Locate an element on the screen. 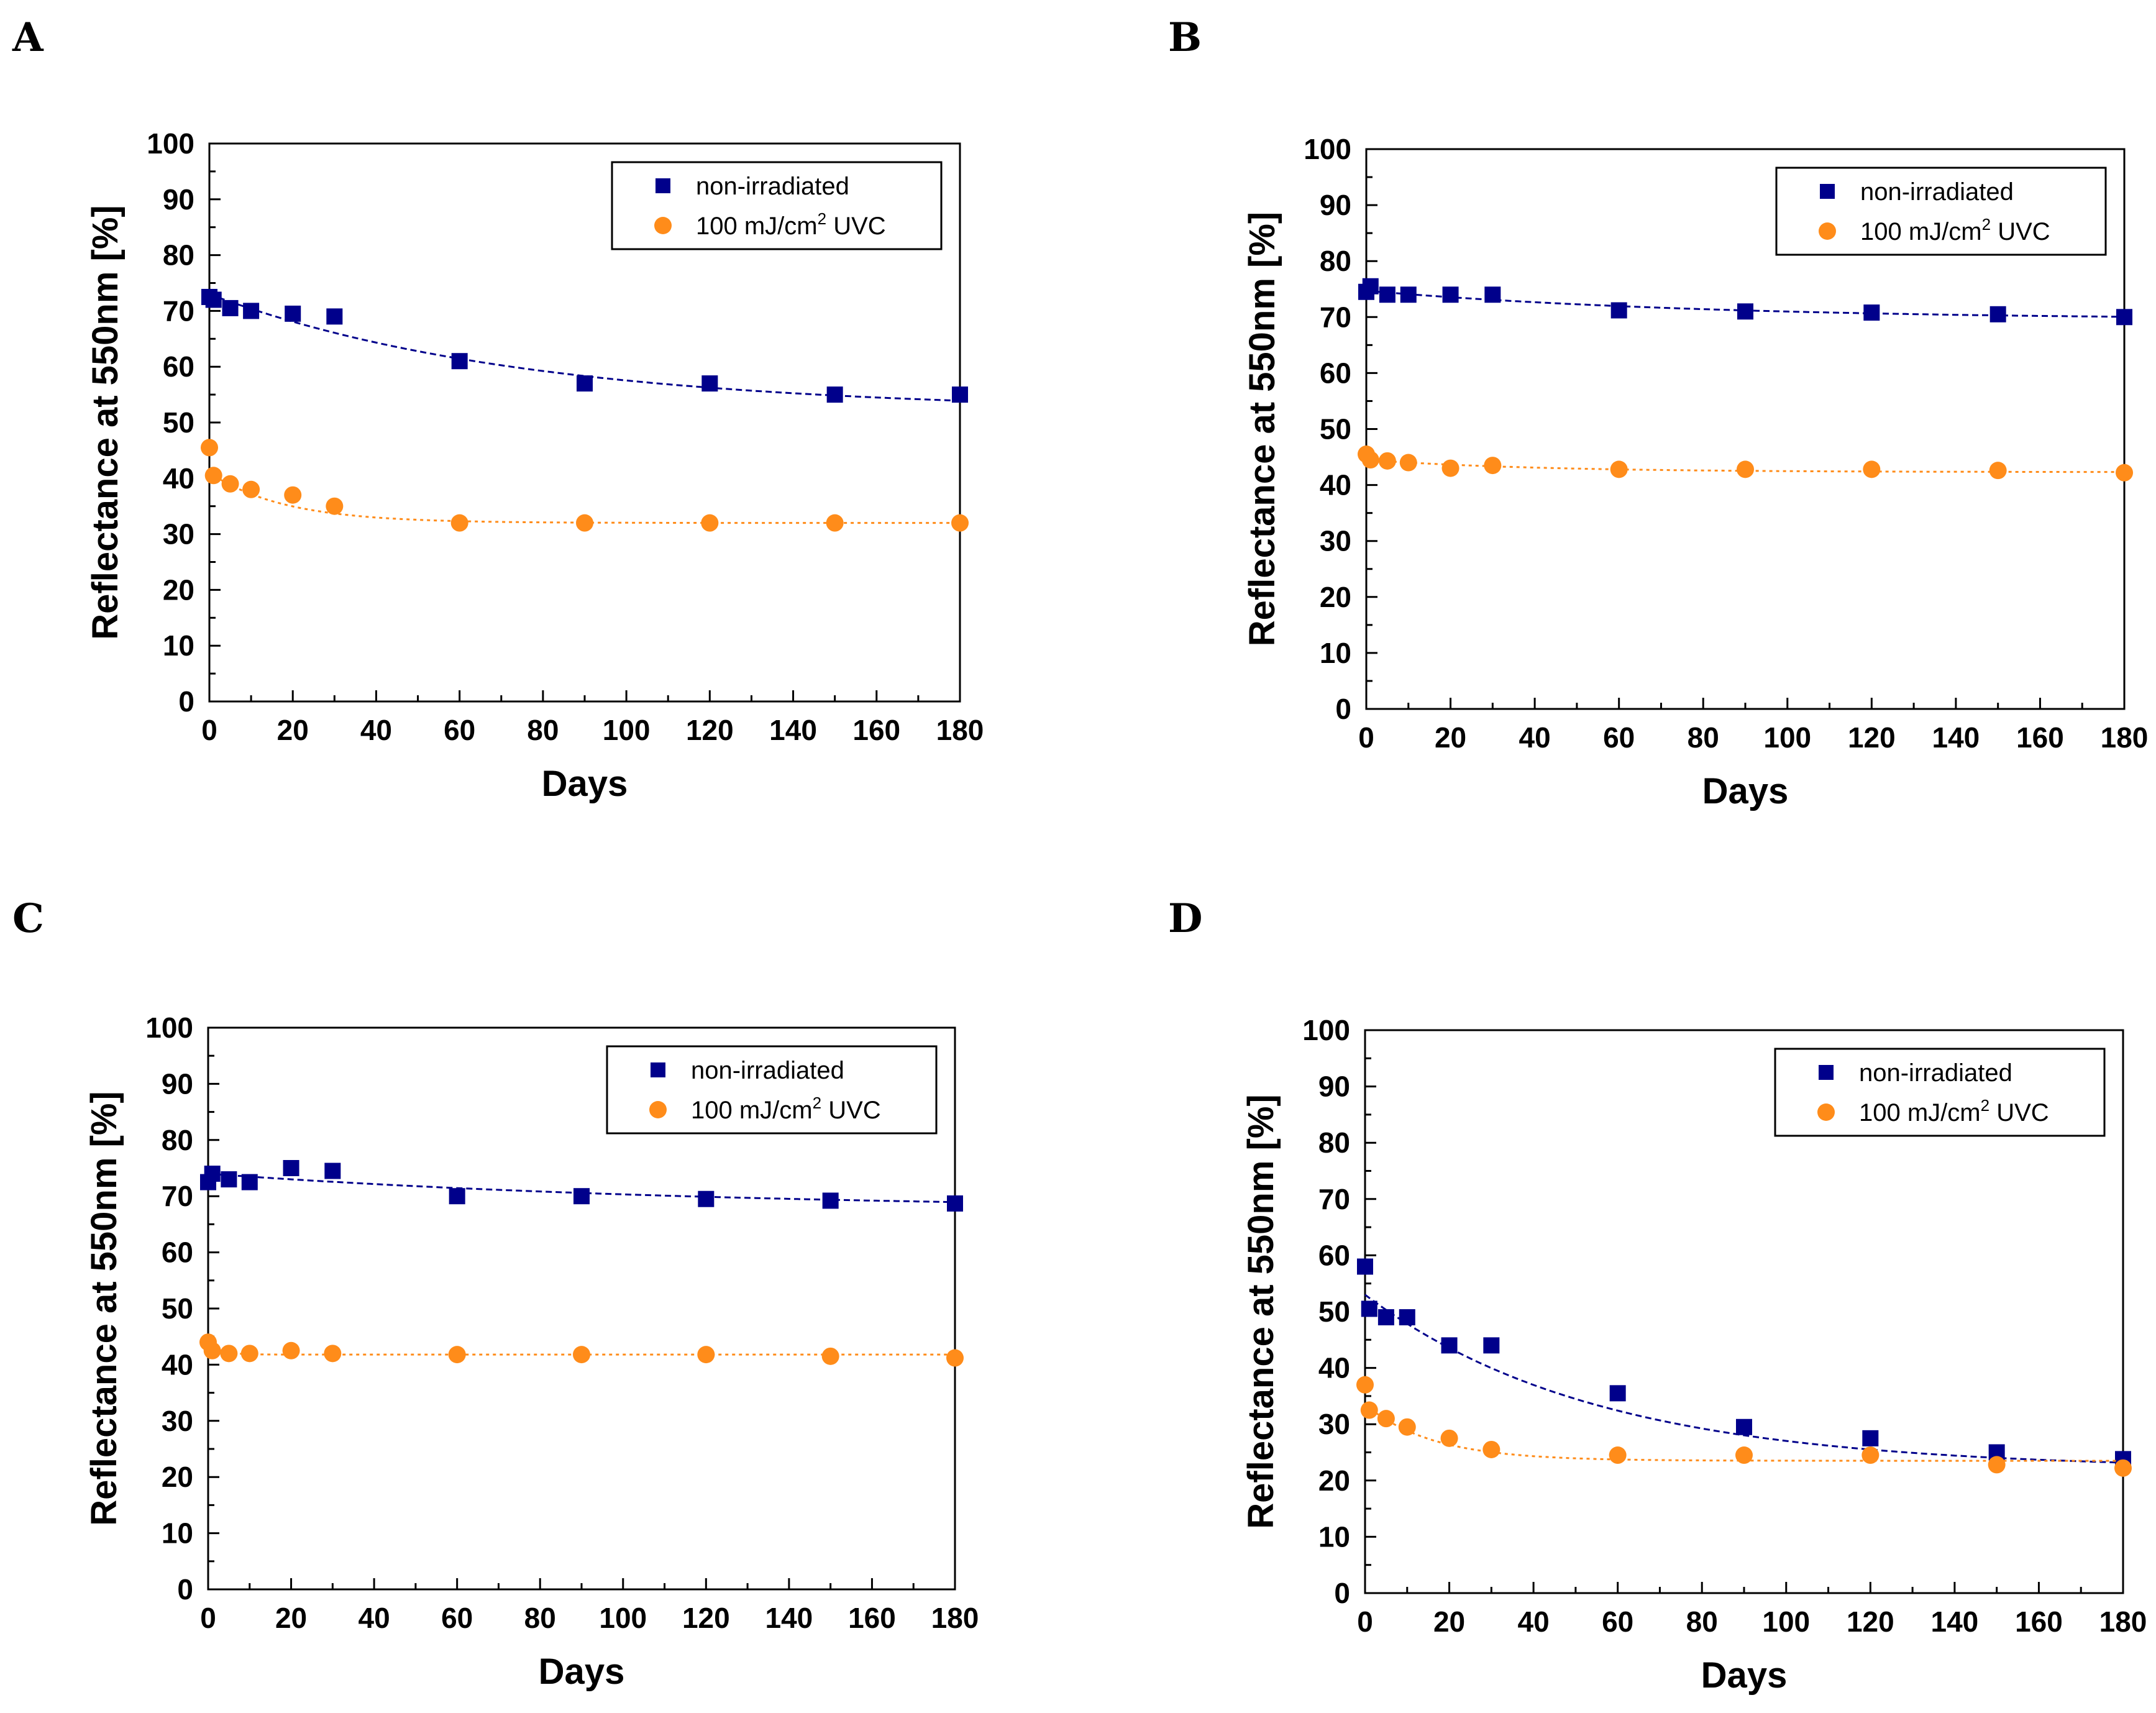 The height and width of the screenshot is (1713, 2156). legend-label-non-irradiated: non-irradiated is located at coordinates (773, 187).